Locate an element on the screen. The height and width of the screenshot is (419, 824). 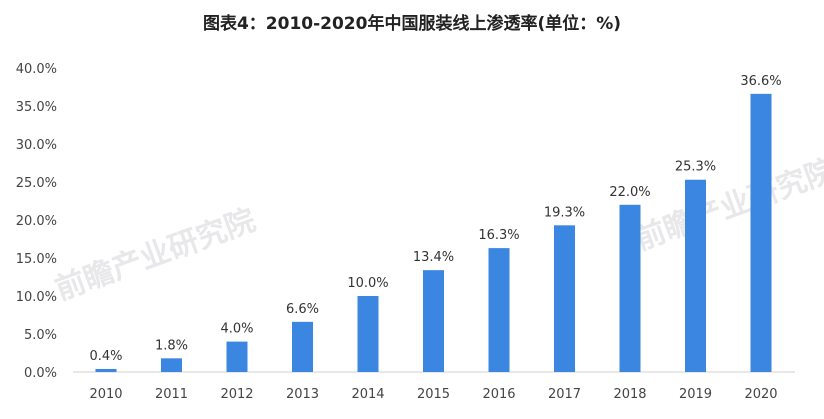
bar-2012 is located at coordinates (237, 356).